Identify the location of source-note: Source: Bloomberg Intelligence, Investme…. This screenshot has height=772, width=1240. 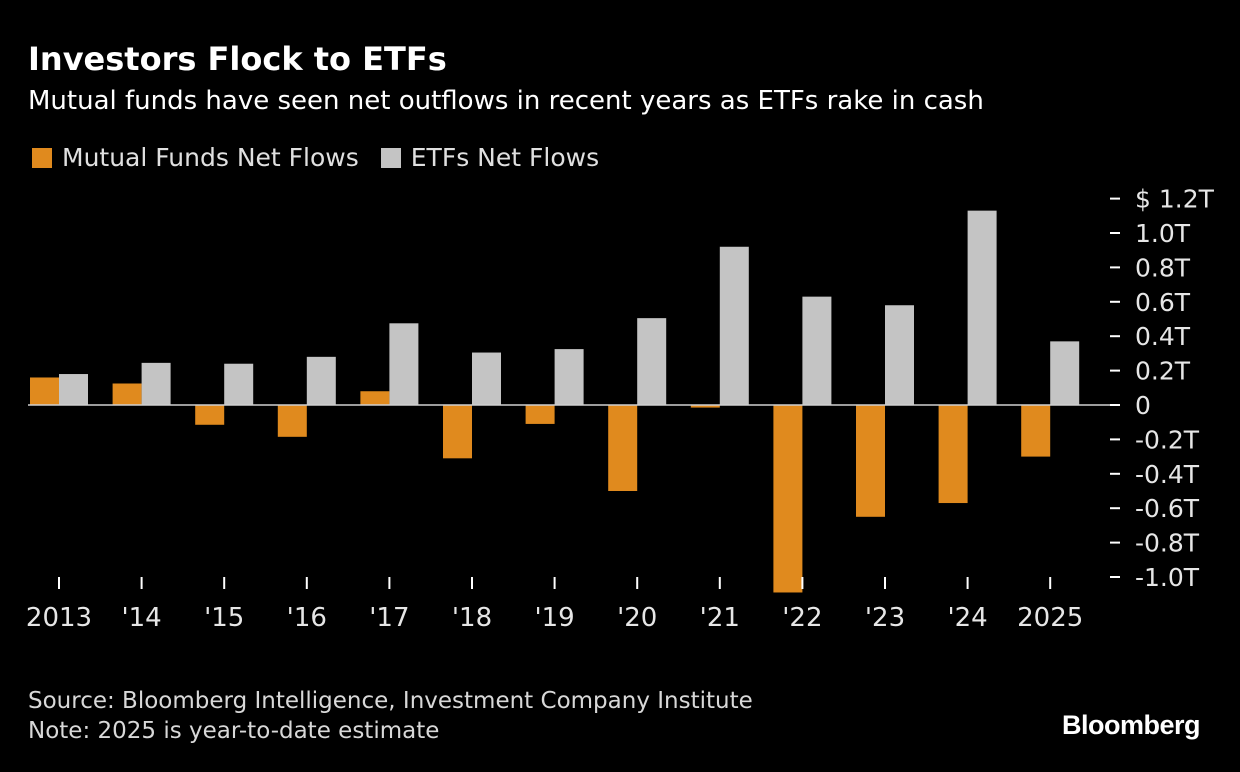
(390, 701).